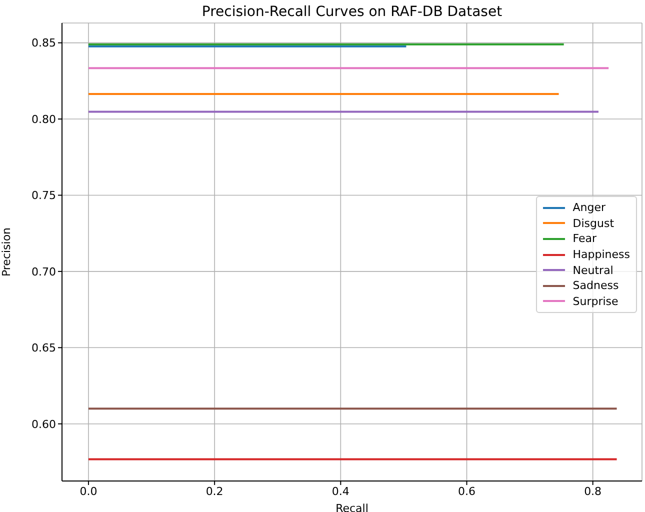 The width and height of the screenshot is (645, 512). What do you see at coordinates (593, 223) in the screenshot?
I see `legend-label: Disgust` at bounding box center [593, 223].